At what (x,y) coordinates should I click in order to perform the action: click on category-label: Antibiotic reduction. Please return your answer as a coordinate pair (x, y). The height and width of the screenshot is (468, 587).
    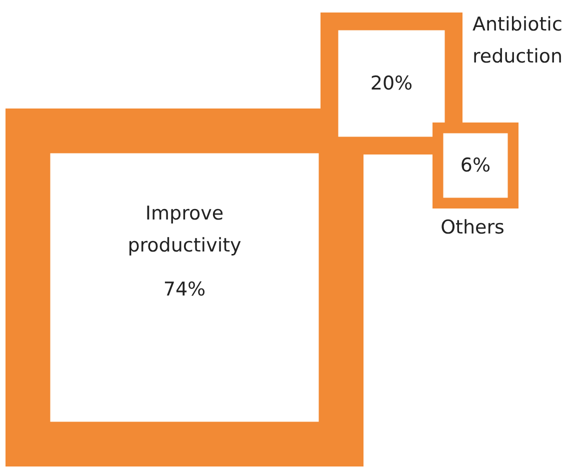
    Looking at the image, I should click on (517, 41).